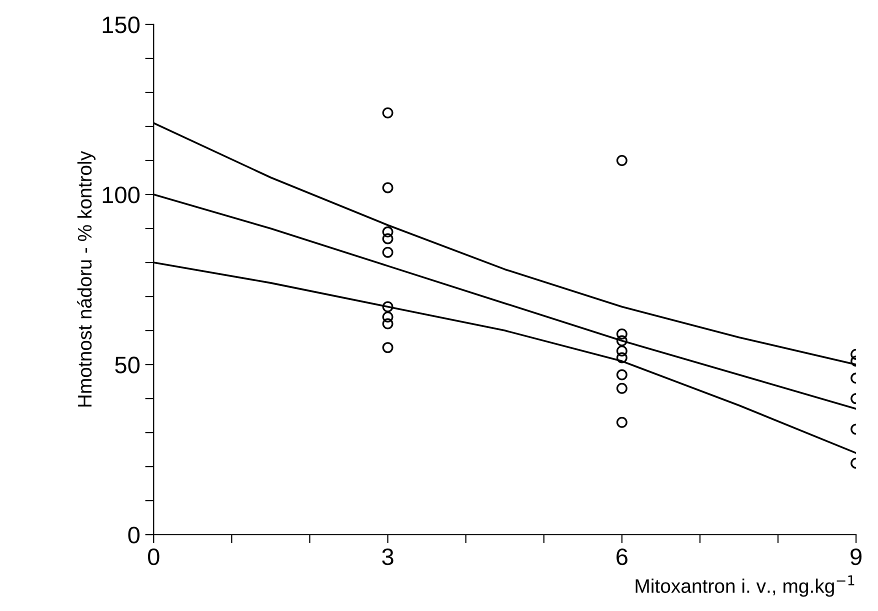 This screenshot has height=611, width=878. What do you see at coordinates (86, 278) in the screenshot?
I see `y-axis-title: Hmotnost nádoru - % kontroly` at bounding box center [86, 278].